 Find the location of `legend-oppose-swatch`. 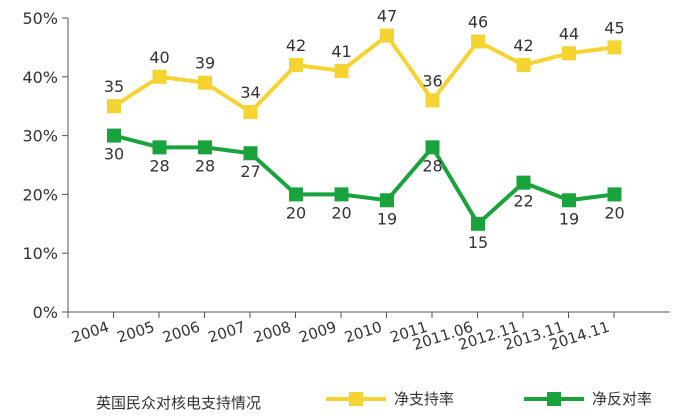

legend-oppose-swatch is located at coordinates (554, 399).